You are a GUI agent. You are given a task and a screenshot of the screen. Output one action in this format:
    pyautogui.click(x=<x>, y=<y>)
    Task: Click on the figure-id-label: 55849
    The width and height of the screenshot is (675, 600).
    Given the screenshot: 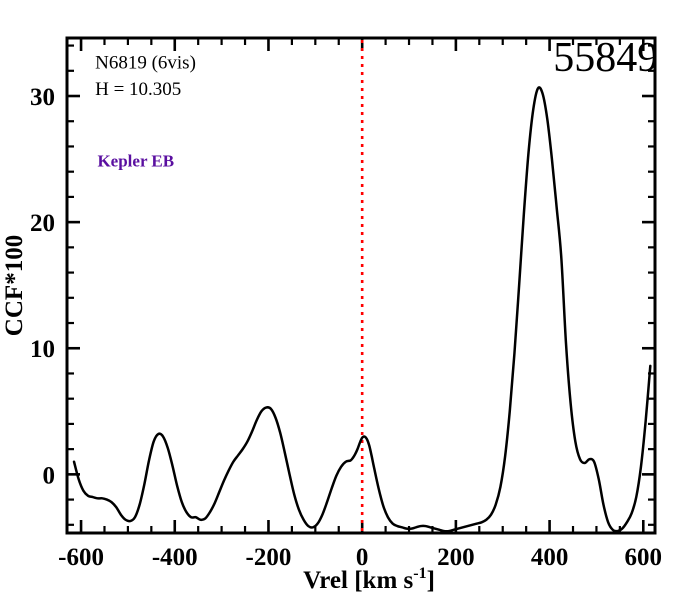 What is the action you would take?
    pyautogui.click(x=605, y=58)
    